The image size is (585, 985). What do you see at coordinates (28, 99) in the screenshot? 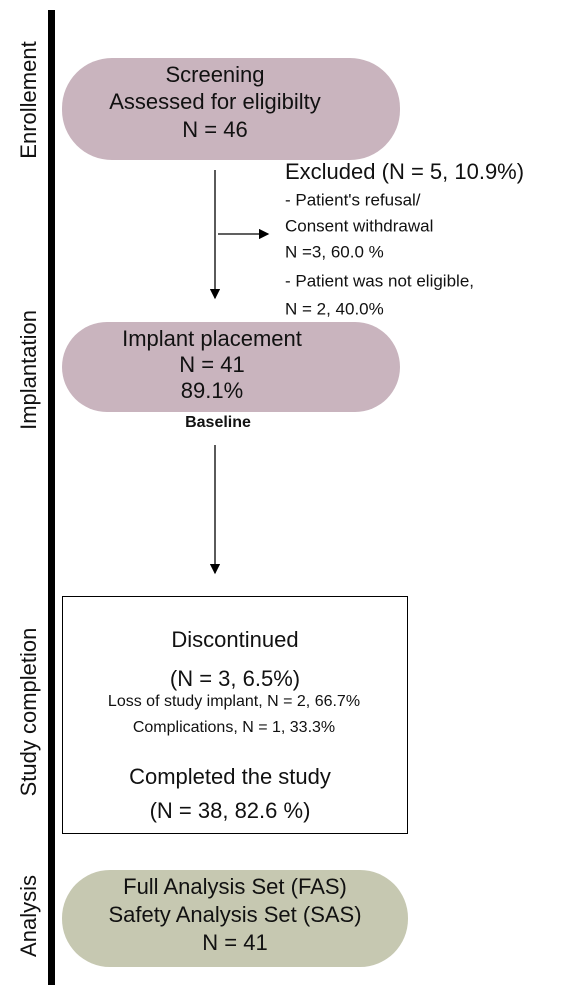
I see `stage-label: Enrollement` at bounding box center [28, 99].